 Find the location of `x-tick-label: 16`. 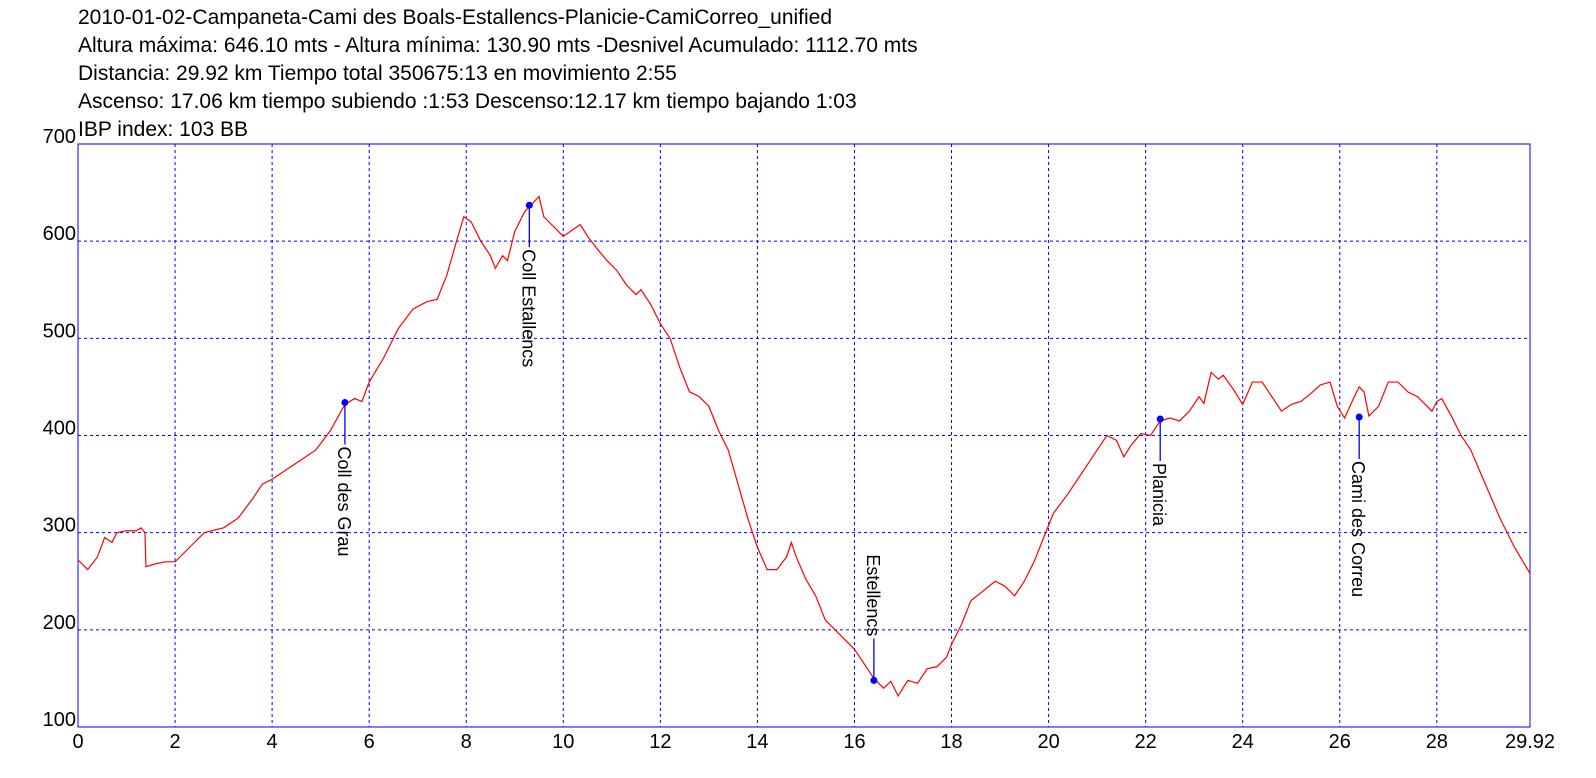

x-tick-label: 16 is located at coordinates (854, 742).